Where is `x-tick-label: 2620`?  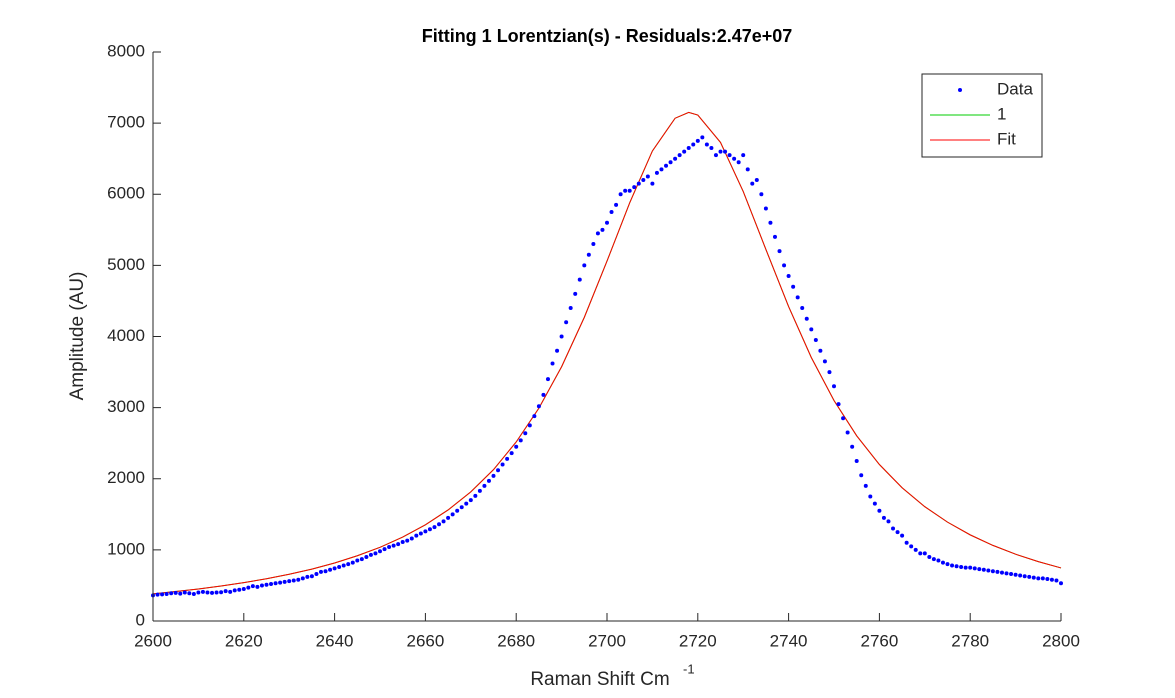
x-tick-label: 2620 is located at coordinates (244, 640).